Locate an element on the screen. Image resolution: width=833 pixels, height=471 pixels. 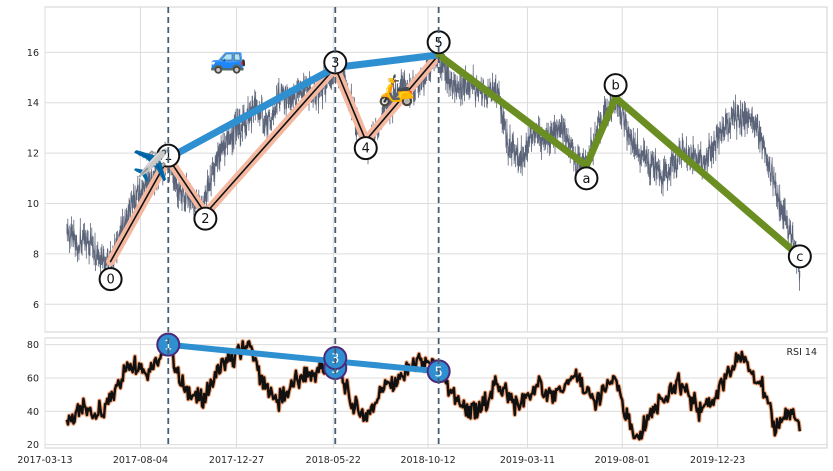
rsi-y-tick-label: 80 is located at coordinates (33, 345).